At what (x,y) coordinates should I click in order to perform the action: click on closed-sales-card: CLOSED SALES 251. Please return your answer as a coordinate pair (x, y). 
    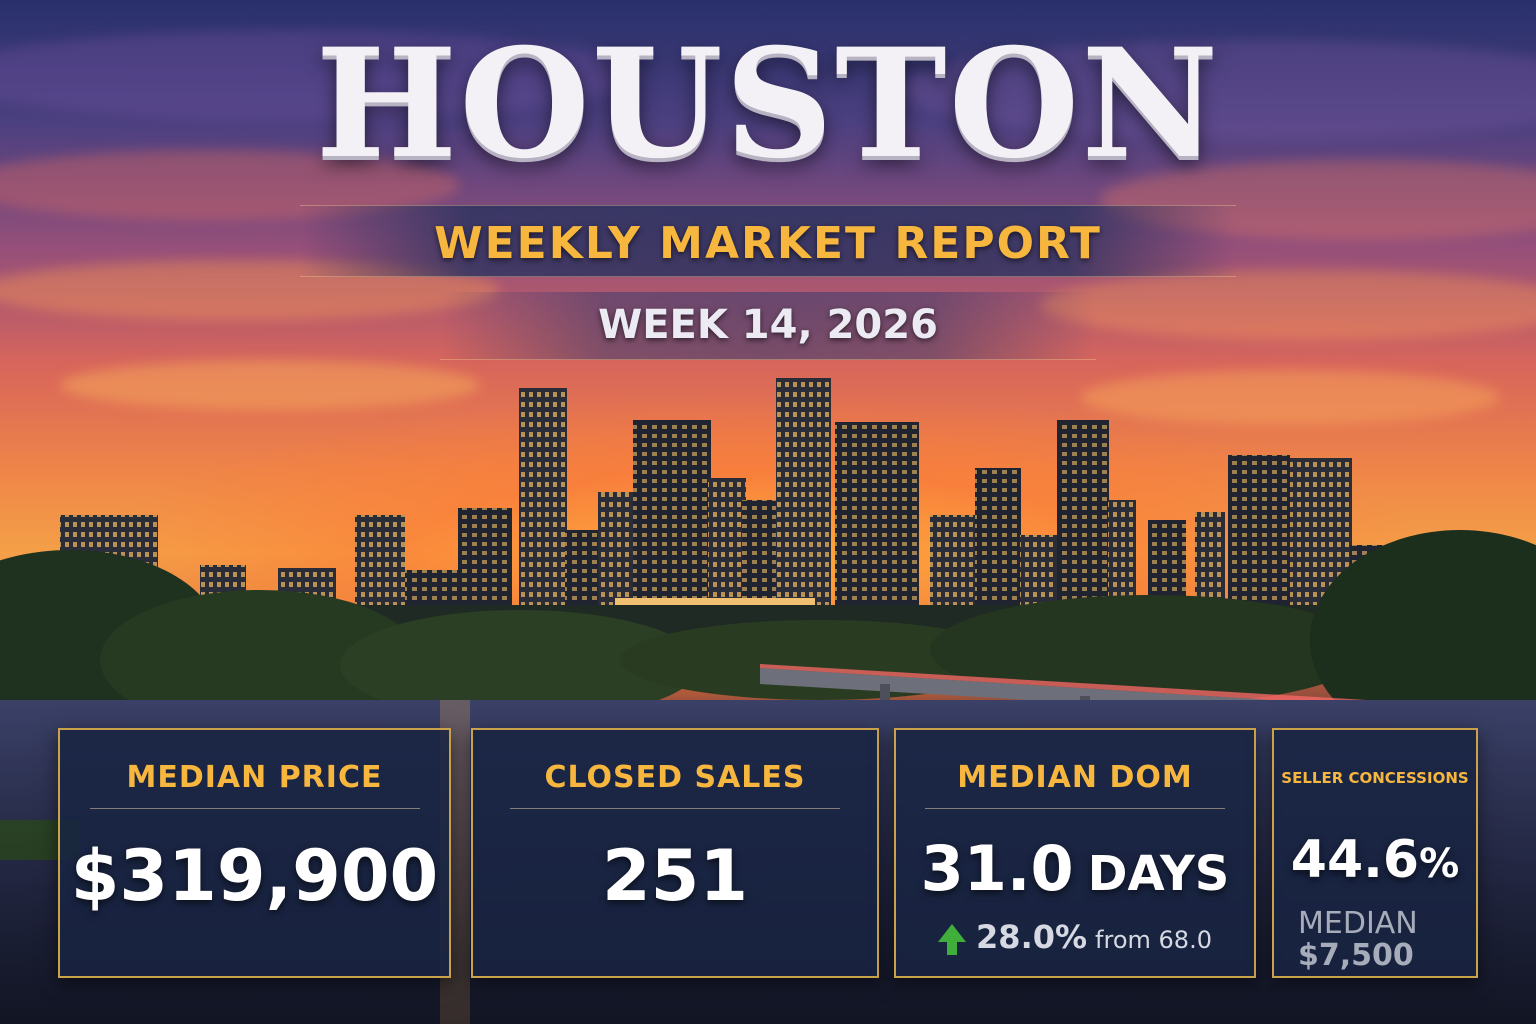
    Looking at the image, I should click on (675, 853).